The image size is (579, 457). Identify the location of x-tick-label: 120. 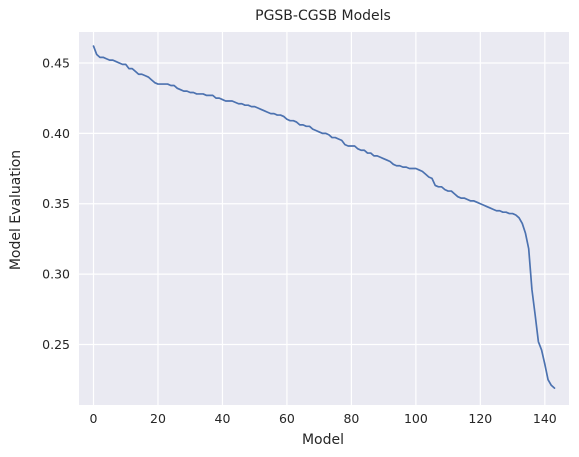
(480, 418).